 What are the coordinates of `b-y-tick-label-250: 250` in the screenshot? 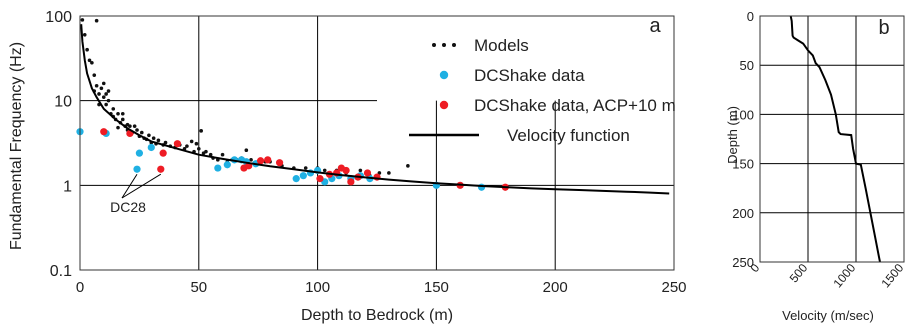 It's located at (743, 262).